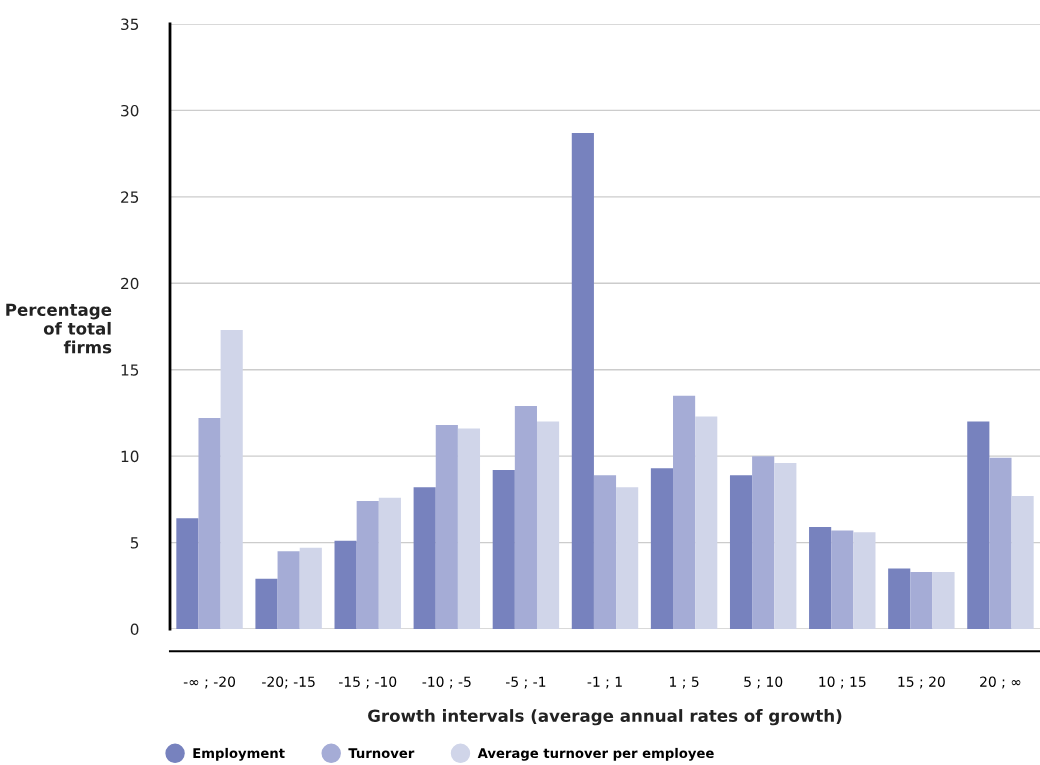 This screenshot has height=765, width=1040. What do you see at coordinates (367, 682) in the screenshot?
I see `x-tick-label: -15 ; -10` at bounding box center [367, 682].